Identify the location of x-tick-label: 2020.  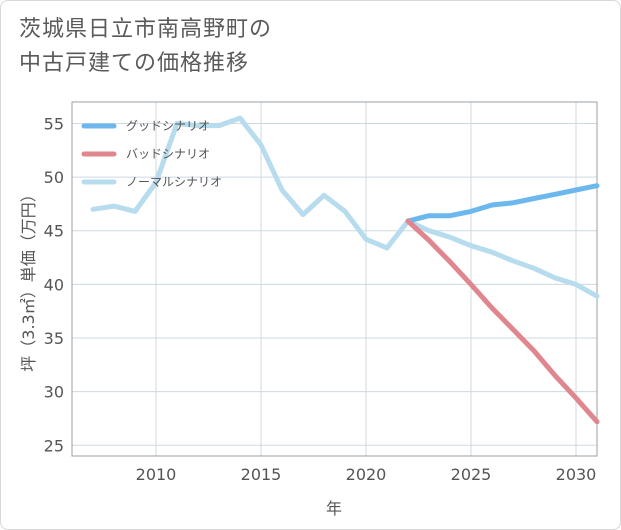
(366, 474).